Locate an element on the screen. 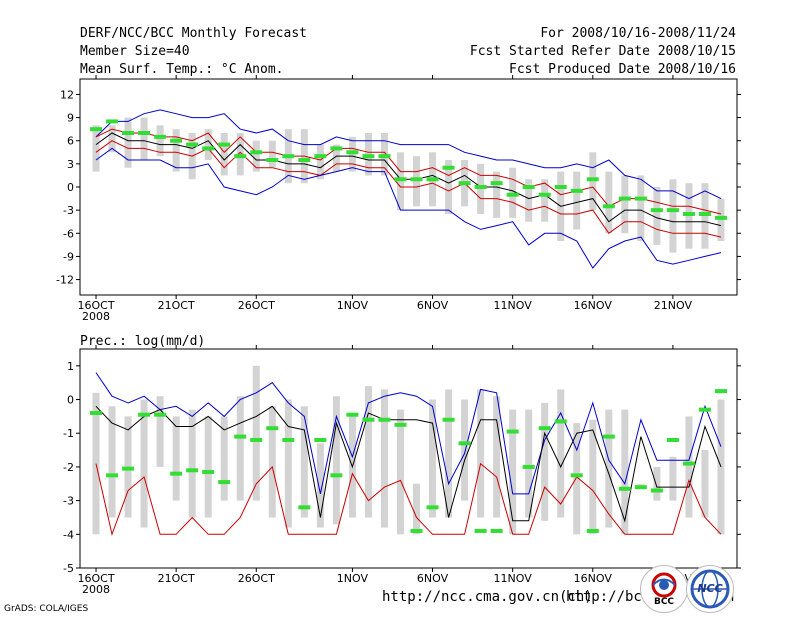 This screenshot has width=800, height=618. bcc-logo: BCC is located at coordinates (664, 589).